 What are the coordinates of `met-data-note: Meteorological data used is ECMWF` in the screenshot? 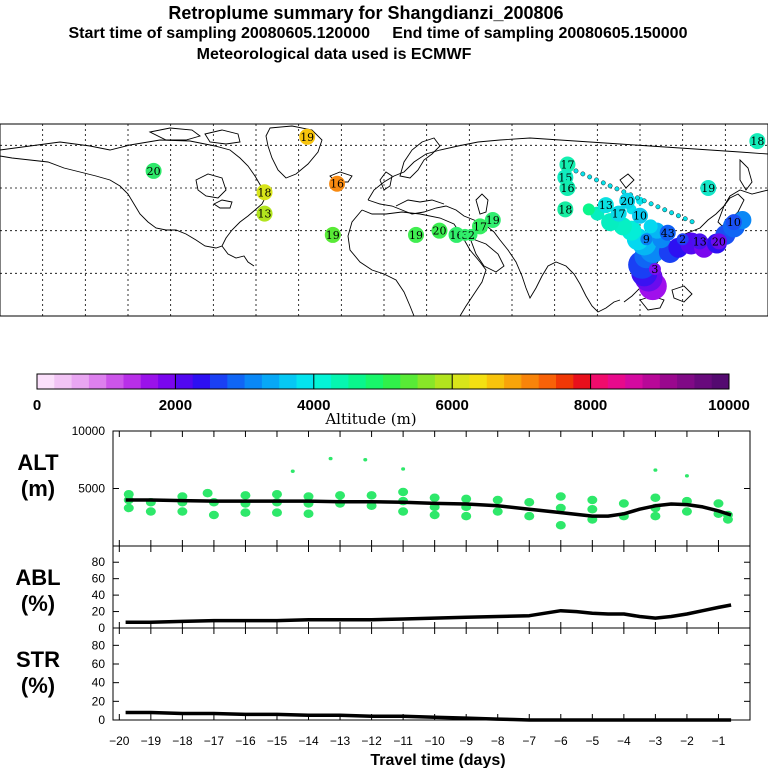 It's located at (334, 54).